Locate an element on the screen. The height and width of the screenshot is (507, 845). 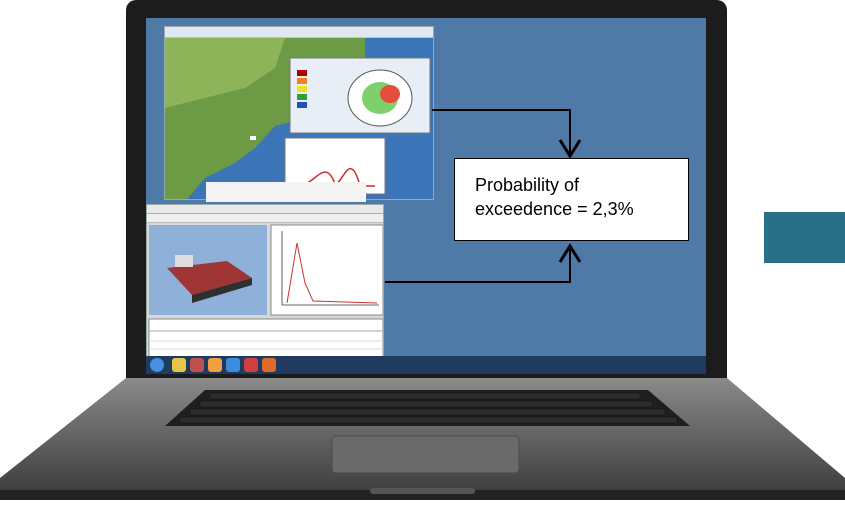
browser-toolbar is located at coordinates (299, 32).